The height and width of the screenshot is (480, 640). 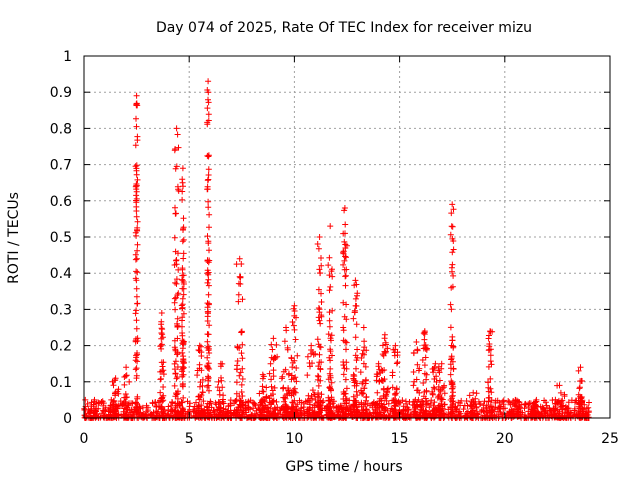 What do you see at coordinates (610, 439) in the screenshot?
I see `x-tick-label: 25` at bounding box center [610, 439].